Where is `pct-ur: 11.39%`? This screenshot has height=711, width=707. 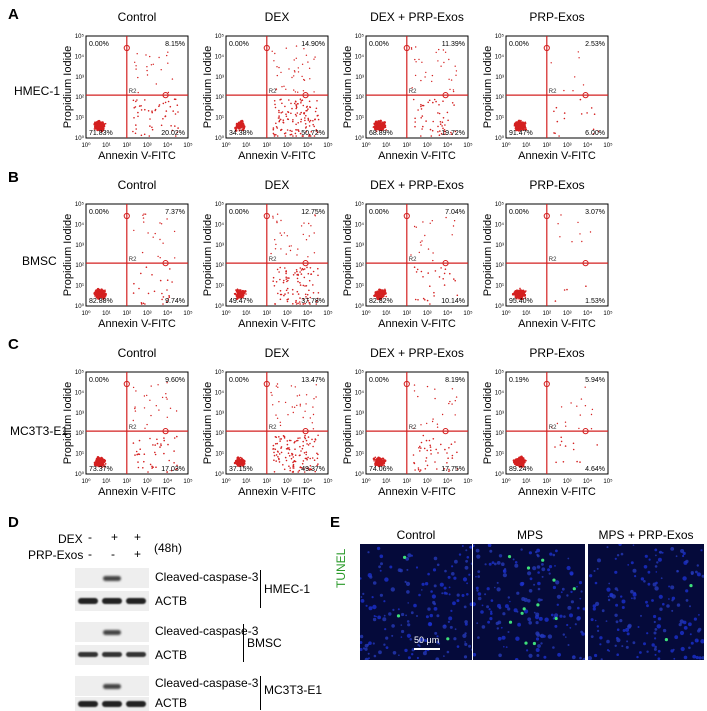 pct-ur: 11.39% is located at coordinates (453, 44).